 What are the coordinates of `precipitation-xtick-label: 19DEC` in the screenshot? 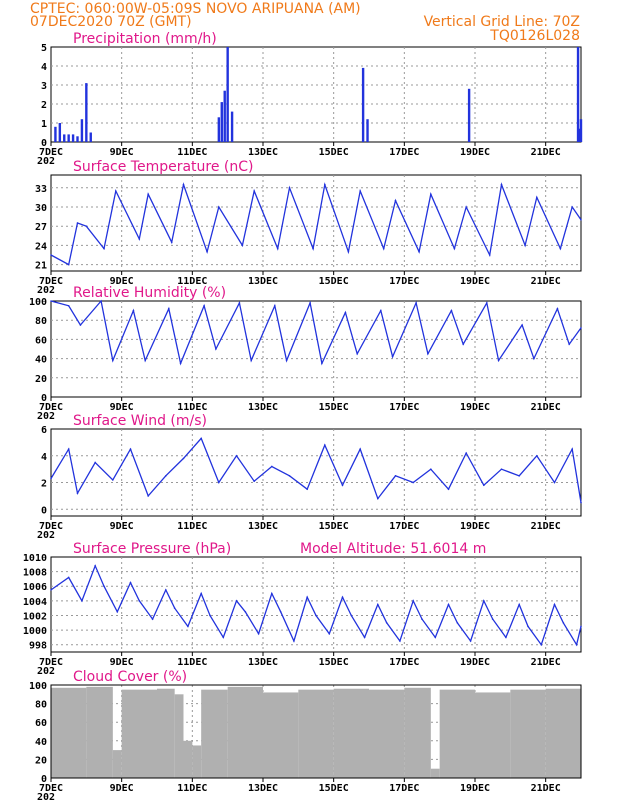 It's located at (475, 152).